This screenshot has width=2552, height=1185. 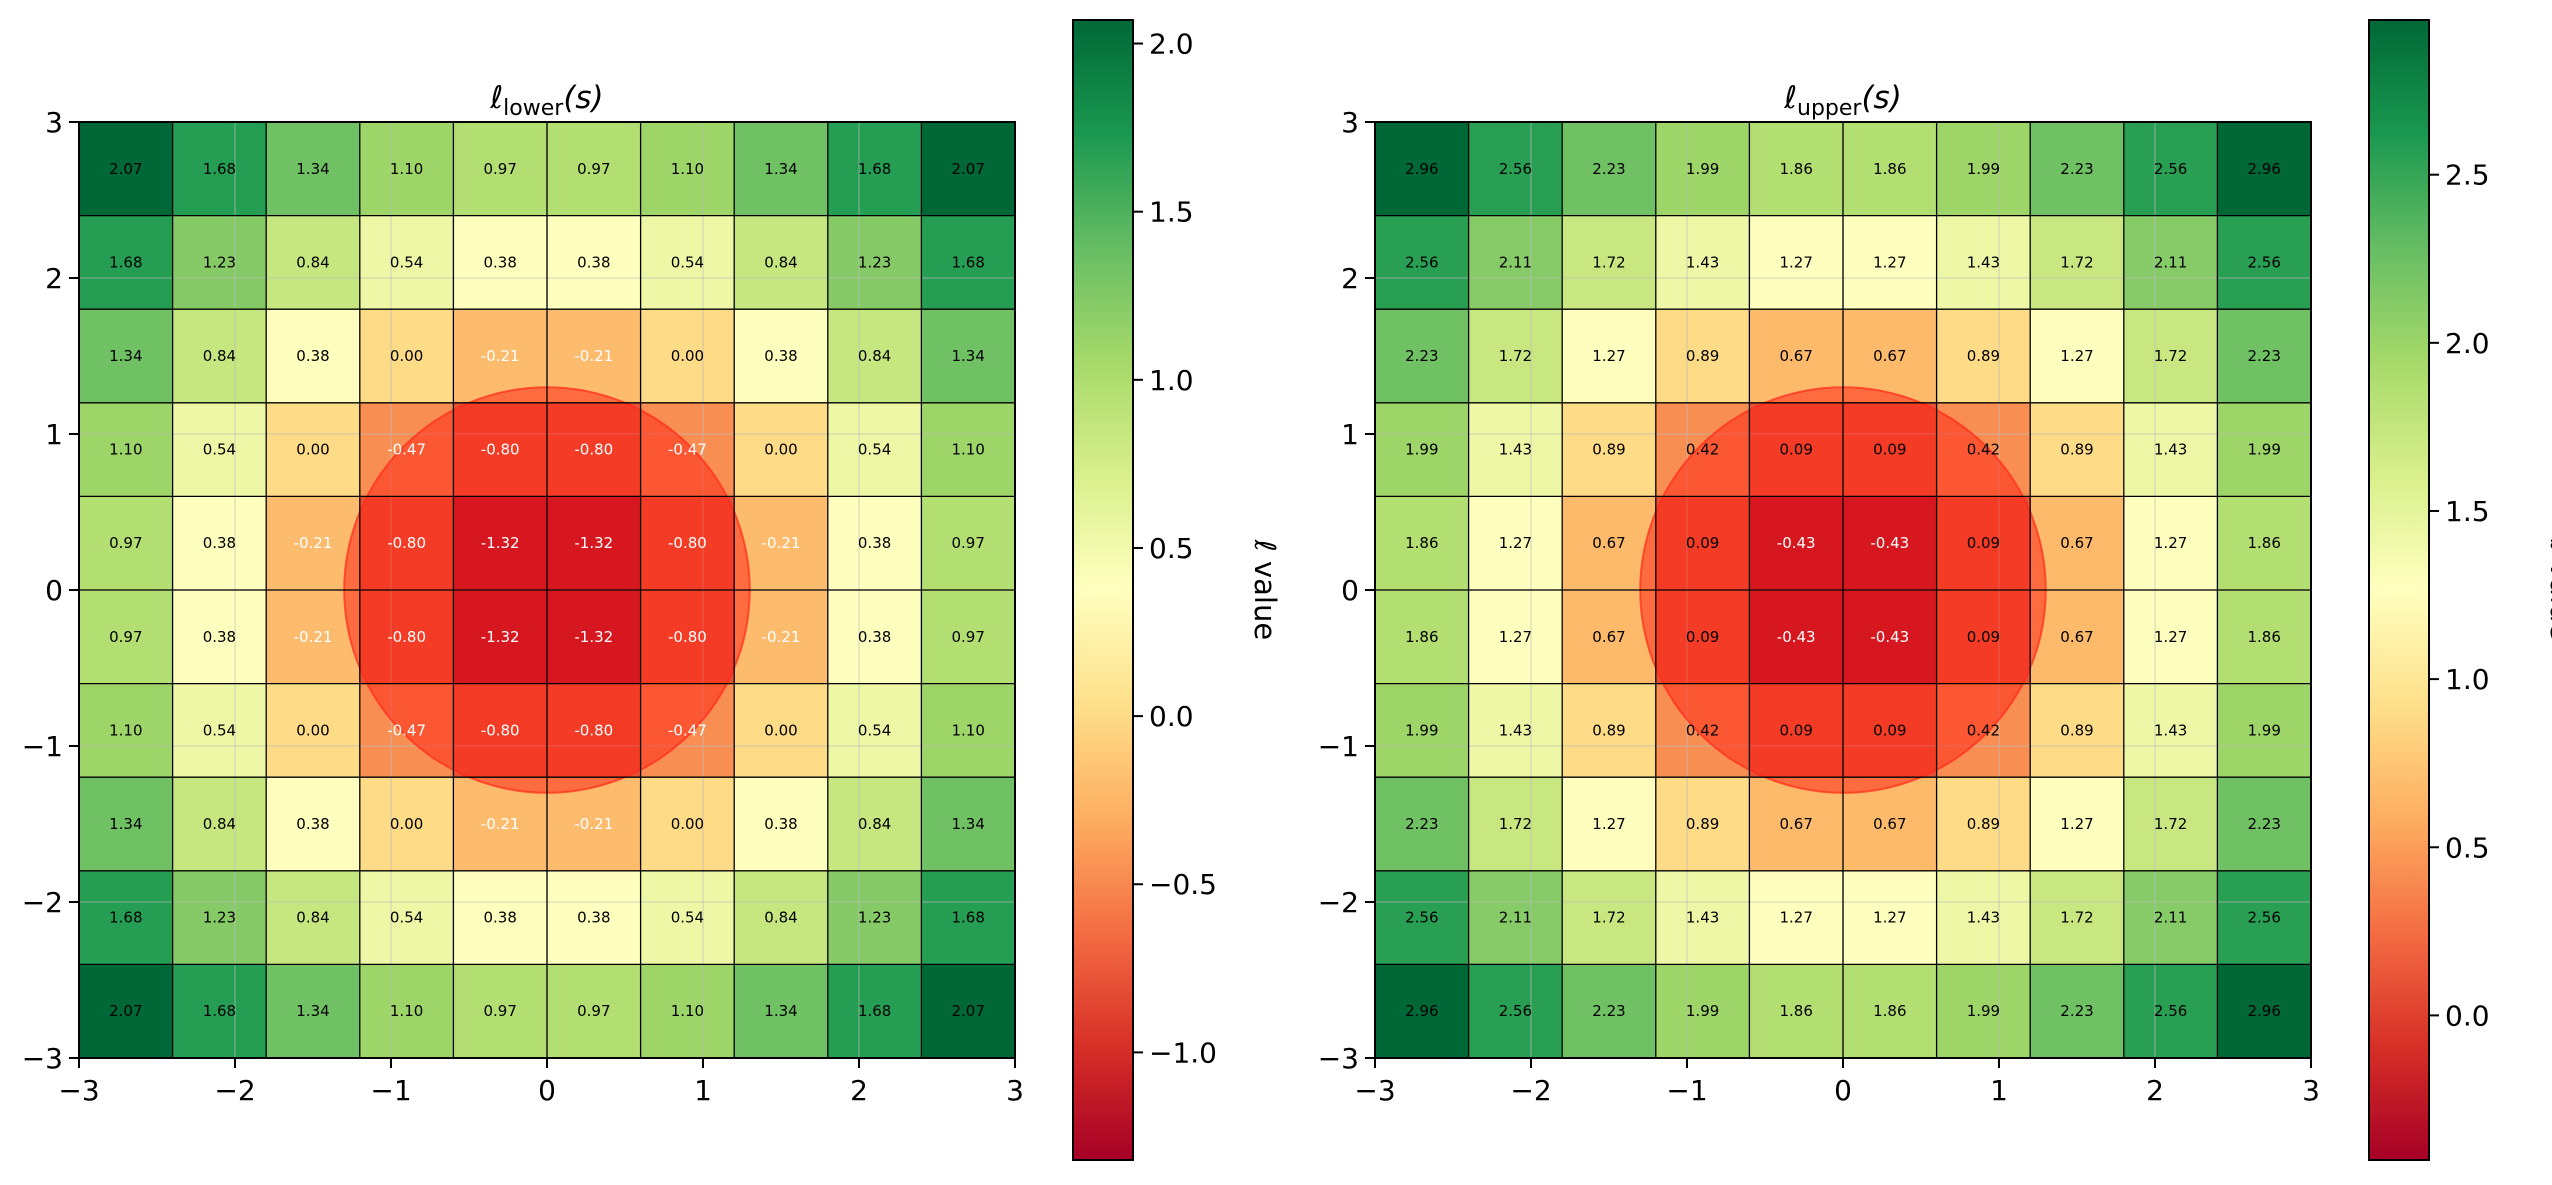 What do you see at coordinates (125, 543) in the screenshot?
I see `cell-value-label: 0.97` at bounding box center [125, 543].